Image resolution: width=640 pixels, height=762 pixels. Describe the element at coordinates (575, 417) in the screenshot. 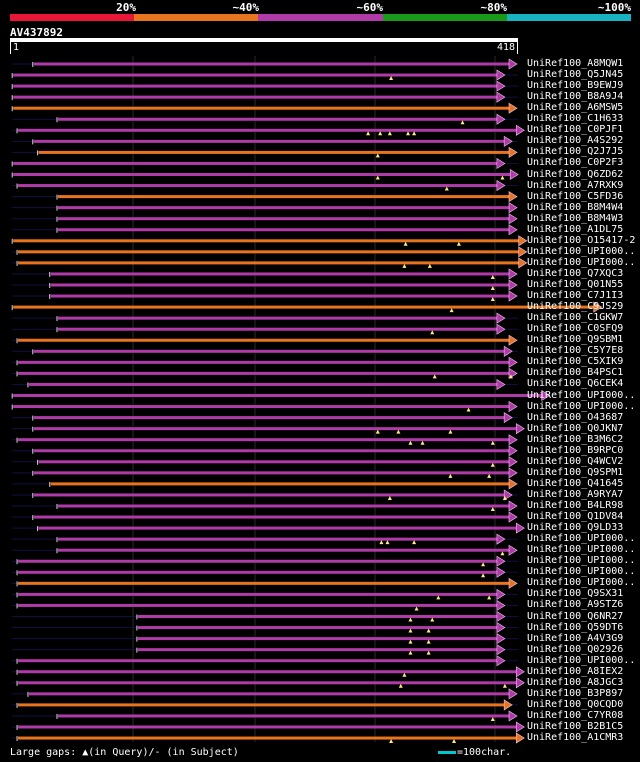

I see `hit-label: UniRef100_O43687` at that location.